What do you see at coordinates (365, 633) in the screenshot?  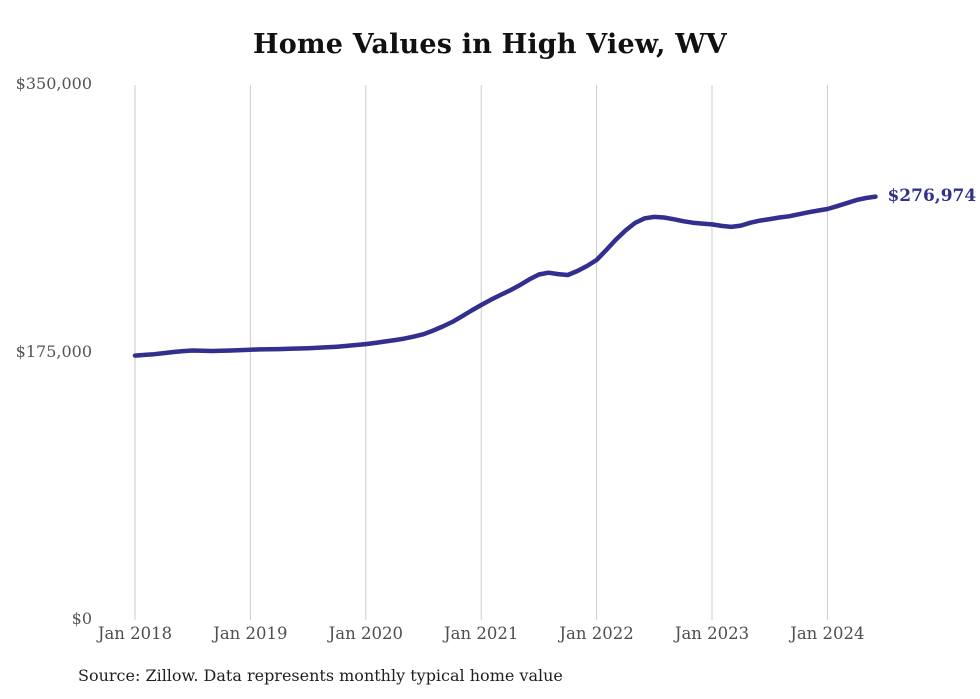 I see `x-tick-label-2020: Jan 2020` at bounding box center [365, 633].